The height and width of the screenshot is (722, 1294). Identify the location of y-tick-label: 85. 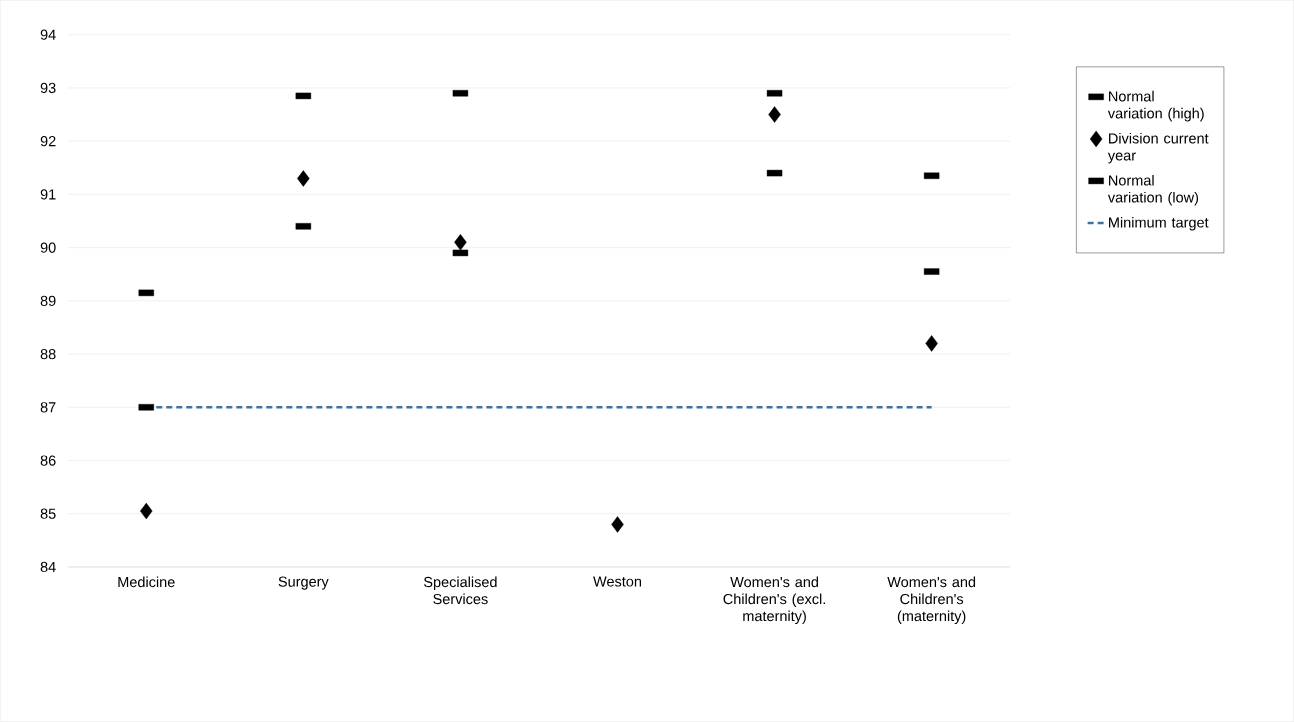
(48, 513).